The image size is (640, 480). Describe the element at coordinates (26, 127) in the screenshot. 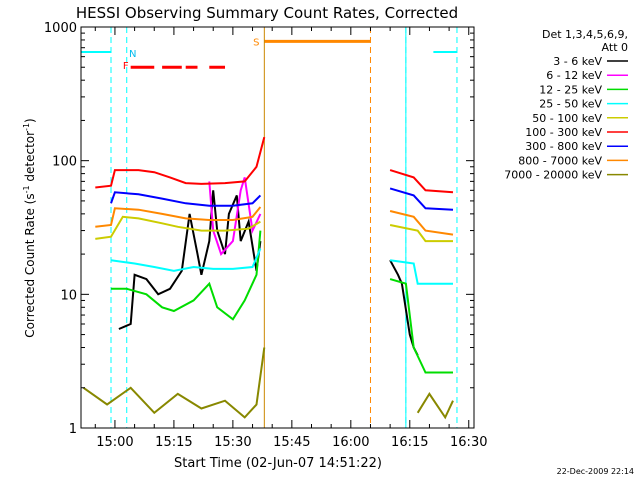

I see `y-axis-label-sup2: -1` at that location.